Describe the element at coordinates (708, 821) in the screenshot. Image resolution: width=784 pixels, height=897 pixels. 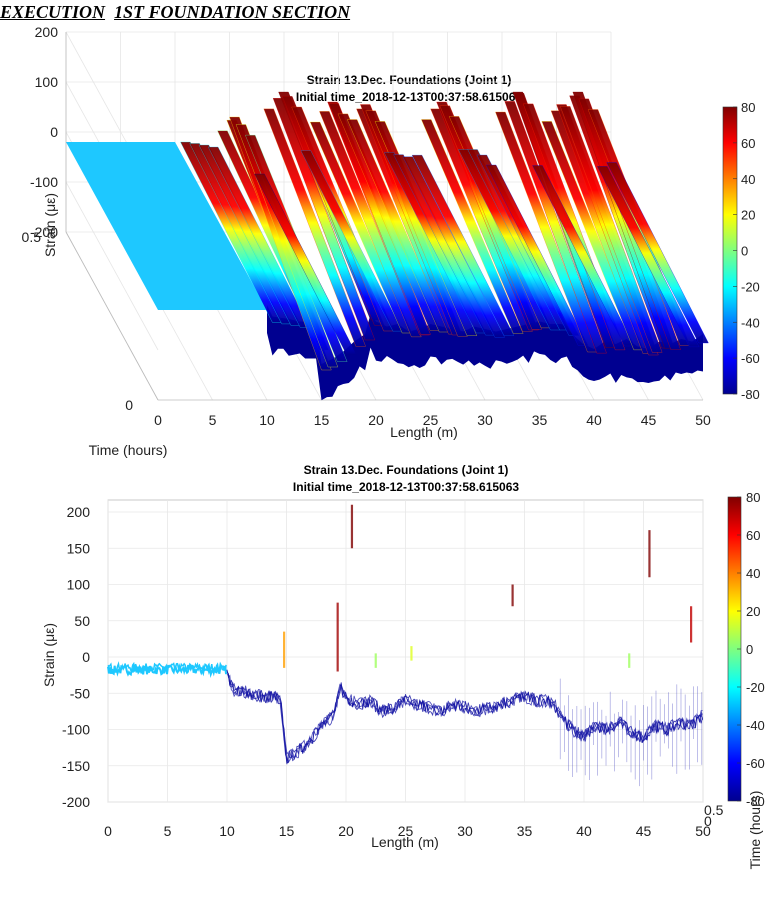
I see `chart2-time-tick: 0` at that location.